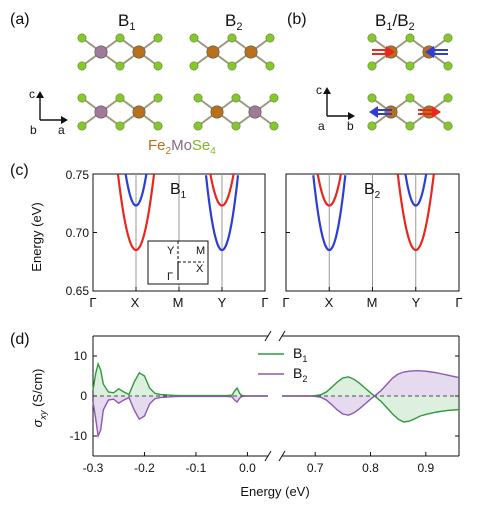  What do you see at coordinates (222, 302) in the screenshot?
I see `kpath-left-3: Y` at bounding box center [222, 302].